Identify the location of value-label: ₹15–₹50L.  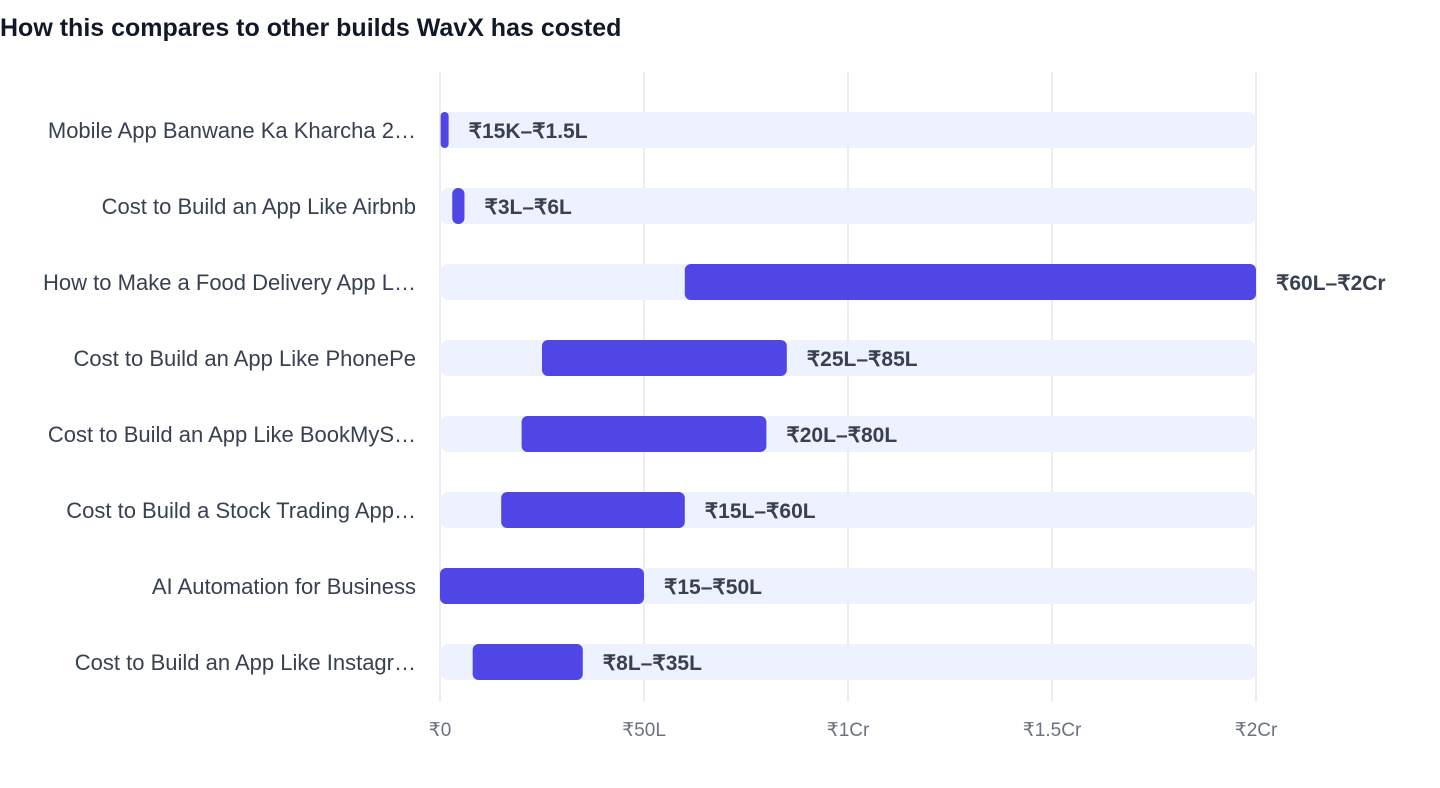
(713, 587).